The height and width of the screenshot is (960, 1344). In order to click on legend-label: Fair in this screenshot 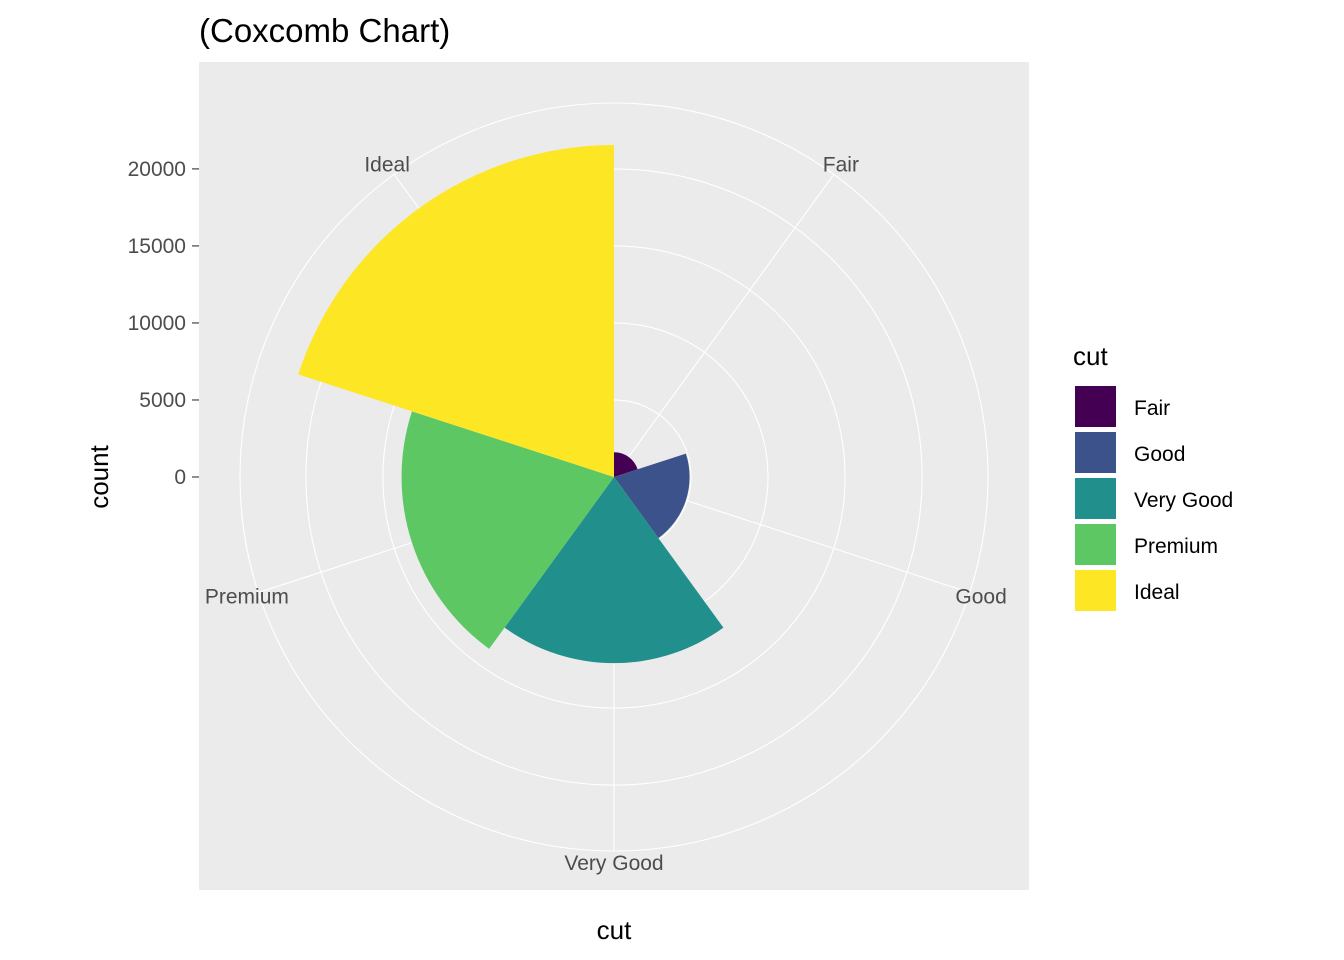, I will do `click(1152, 408)`.